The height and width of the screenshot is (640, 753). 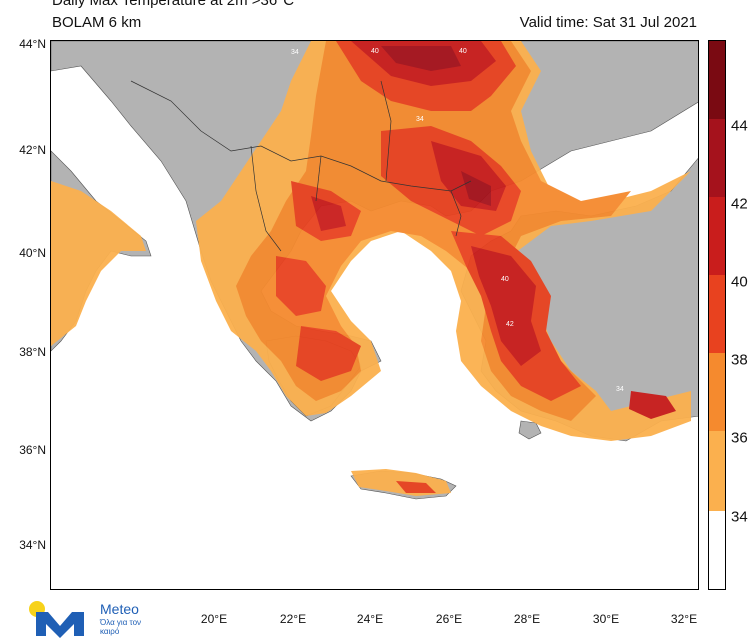 I want to click on colorbar-label: 42, so click(x=739, y=204).